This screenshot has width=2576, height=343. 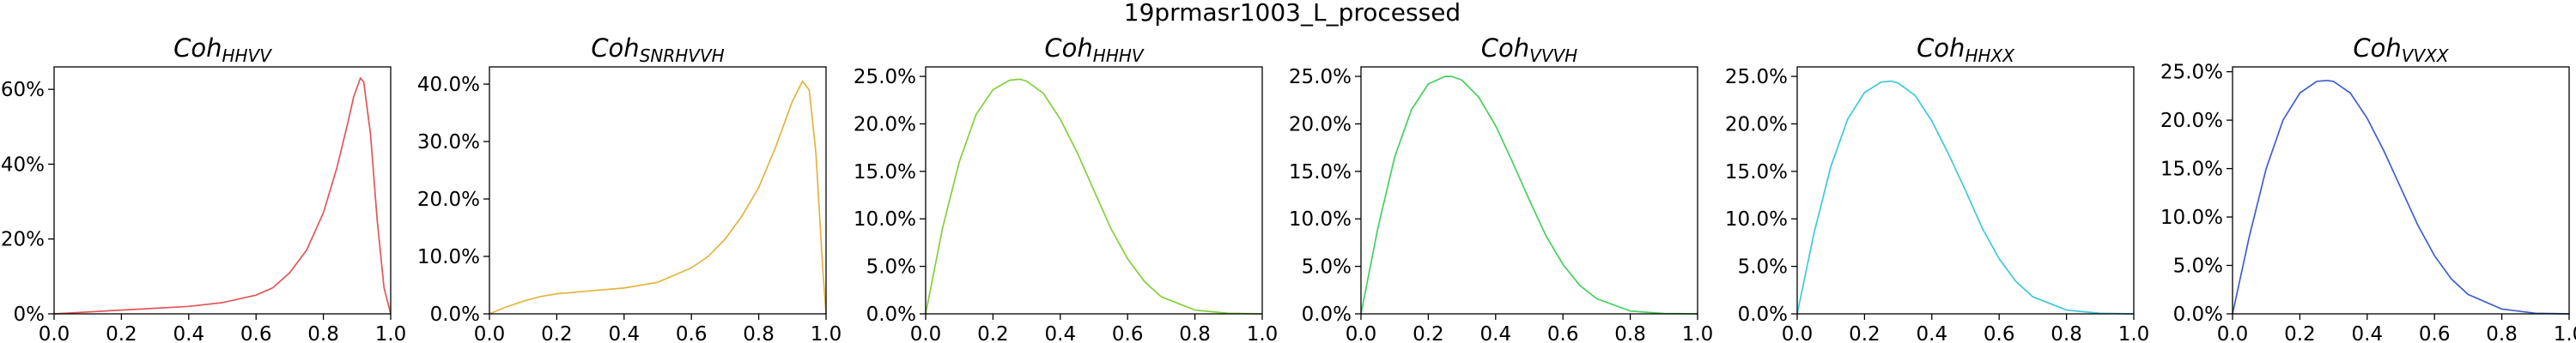 I want to click on subplot-title-subscript: HHHV, so click(x=1119, y=56).